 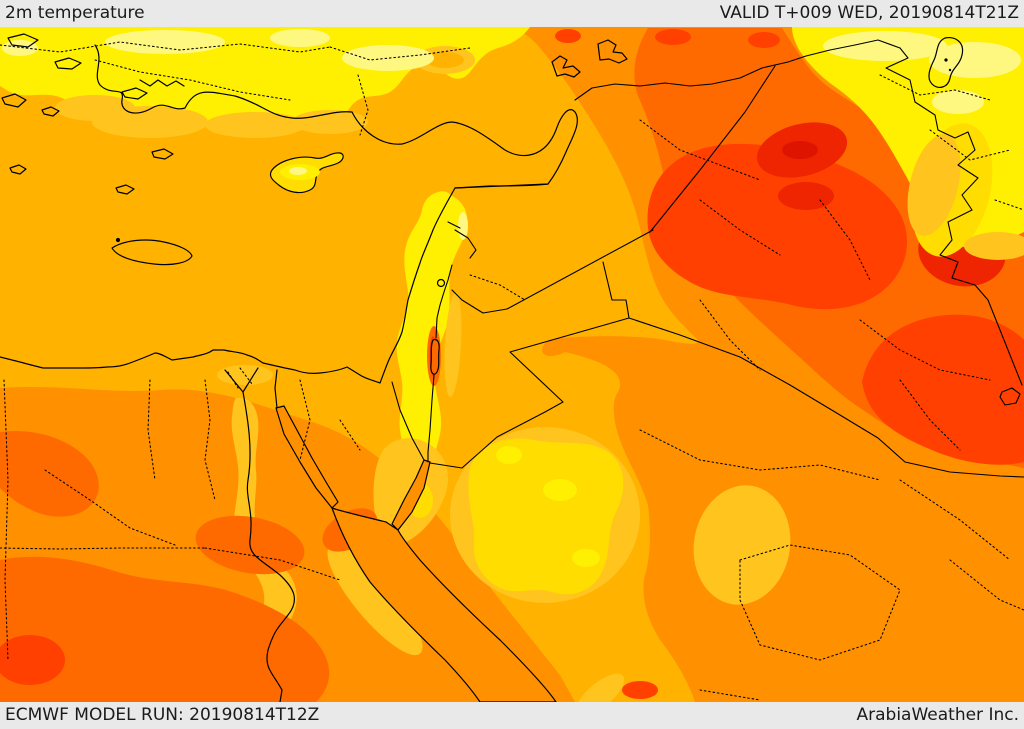 What do you see at coordinates (152, 252) in the screenshot?
I see `crete-island` at bounding box center [152, 252].